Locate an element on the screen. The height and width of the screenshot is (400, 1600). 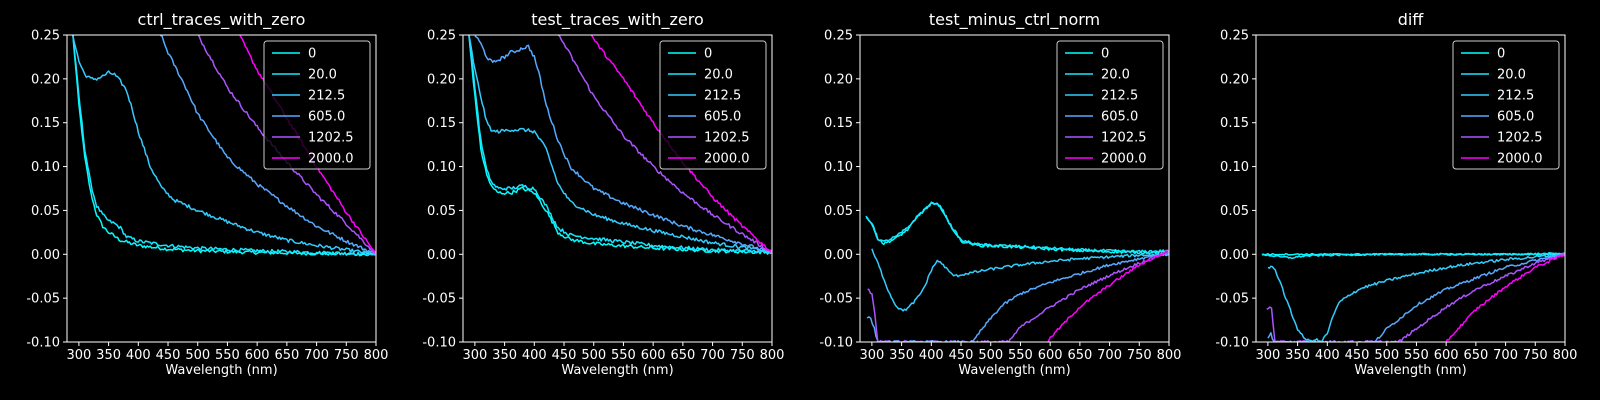
chart-title: test_minus_ctrl_norm is located at coordinates (1014, 20).